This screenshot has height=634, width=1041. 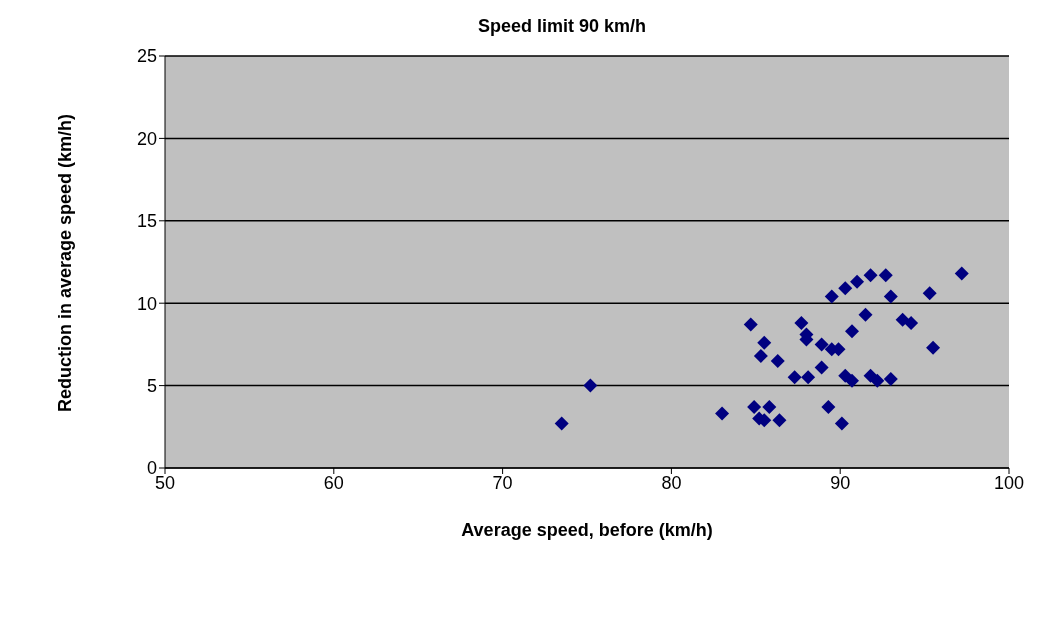 I want to click on x-axis-title: Average speed, before (km/h), so click(x=587, y=530).